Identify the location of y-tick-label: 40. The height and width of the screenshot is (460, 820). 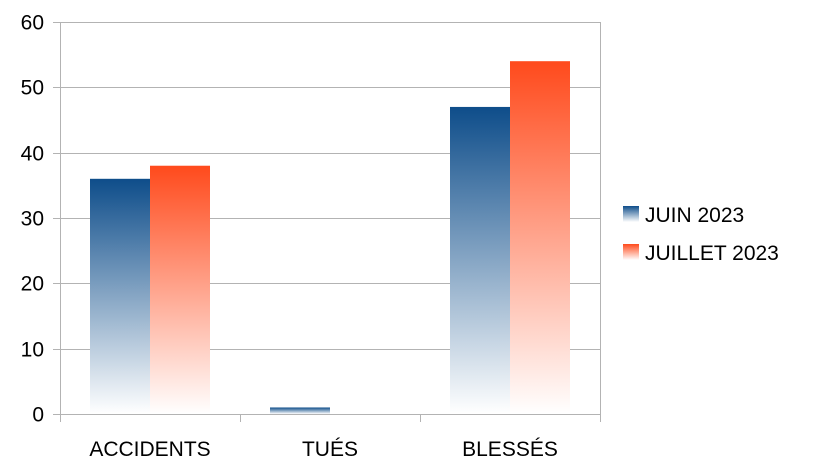
(32, 154).